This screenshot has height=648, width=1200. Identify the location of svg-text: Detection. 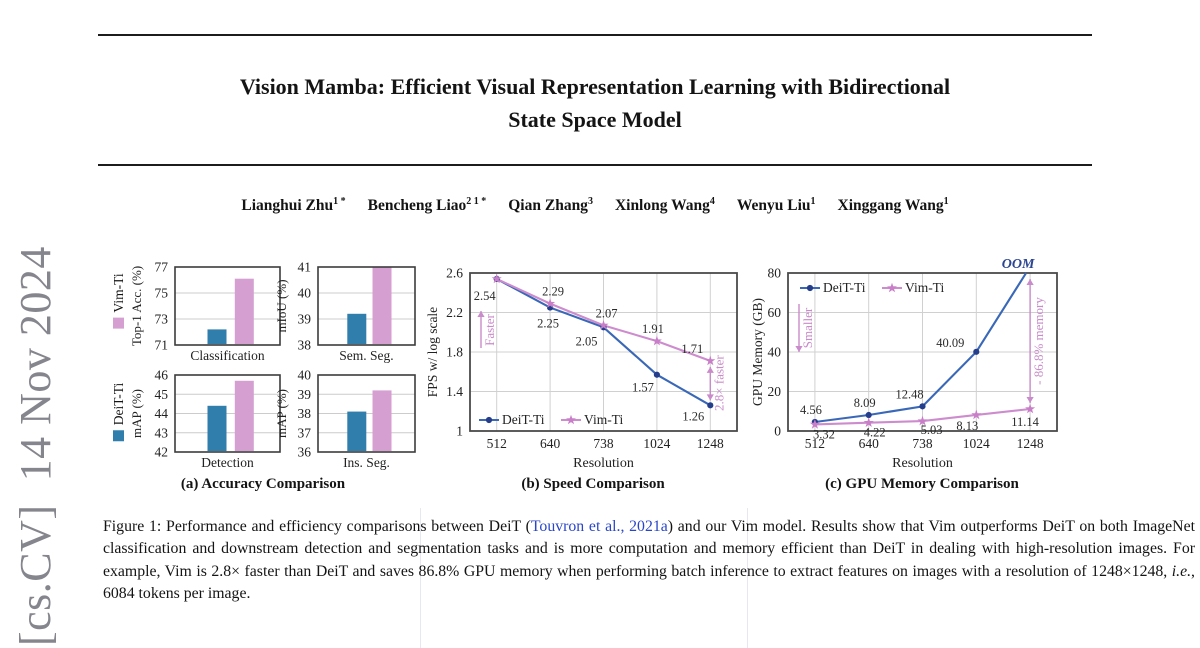
(227, 462).